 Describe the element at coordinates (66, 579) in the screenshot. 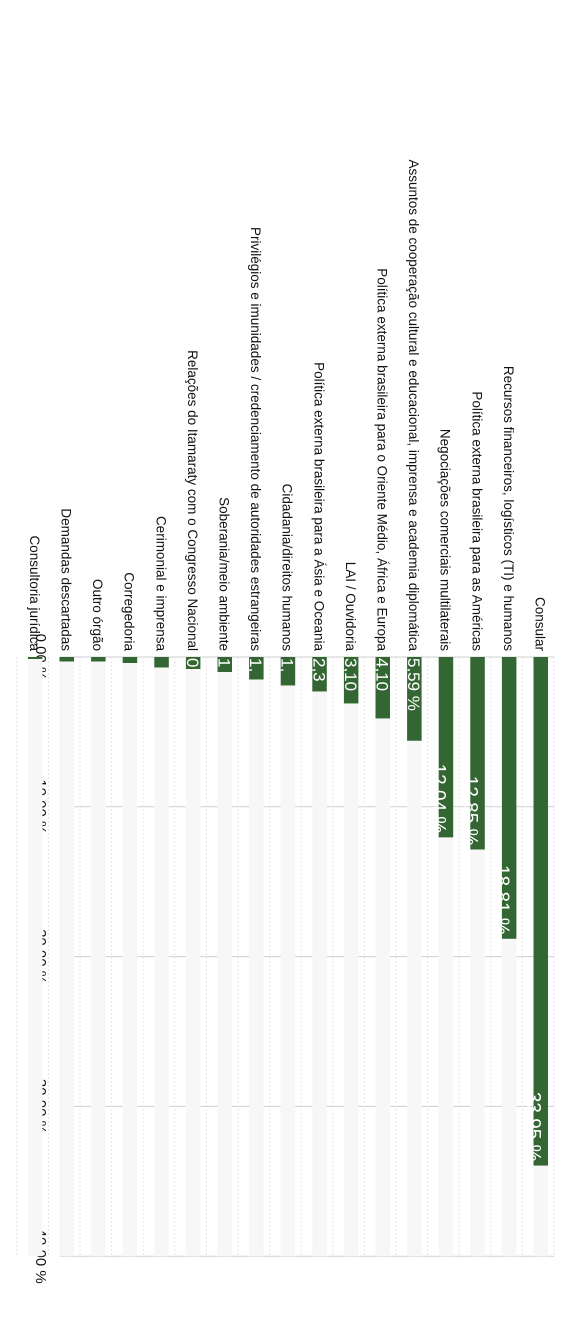

I see `category-label: Demandas descartadas` at that location.